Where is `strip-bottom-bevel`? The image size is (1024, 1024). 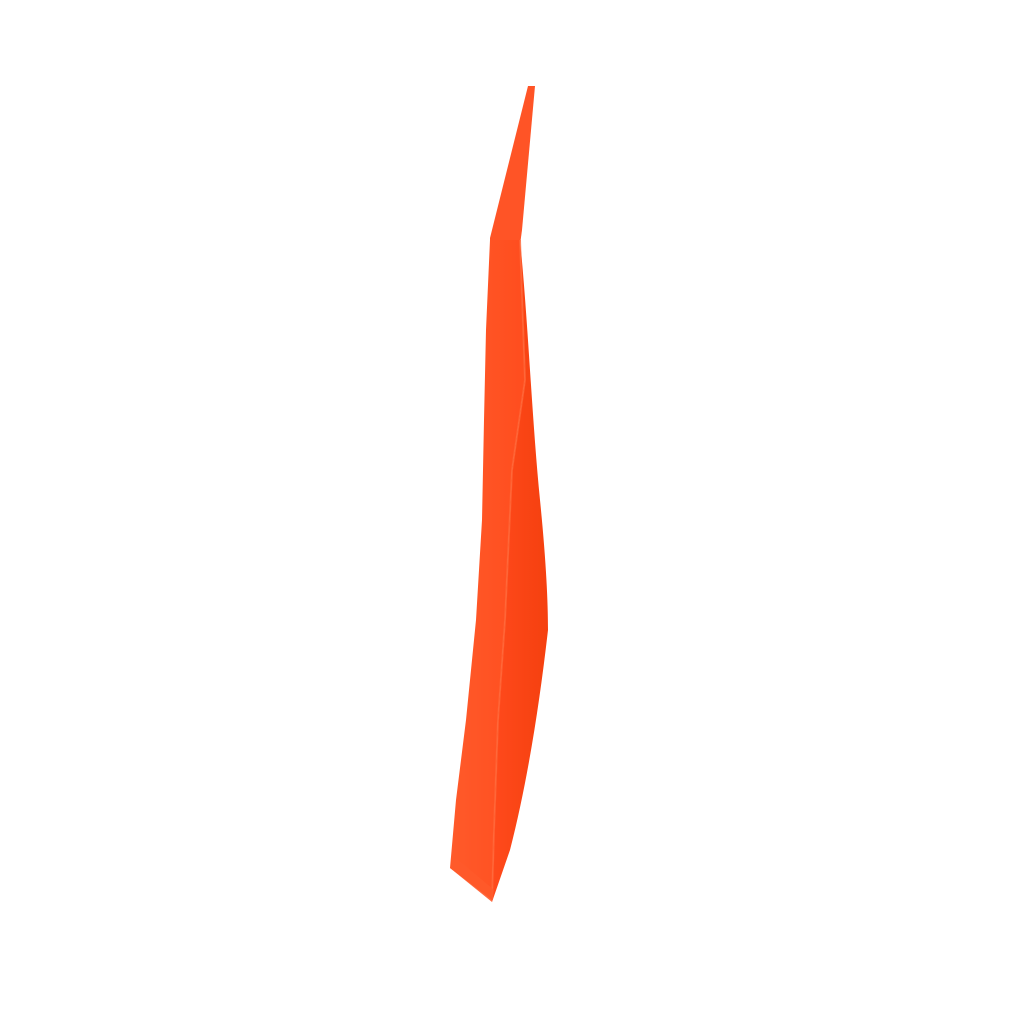
strip-bottom-bevel is located at coordinates (472, 880).